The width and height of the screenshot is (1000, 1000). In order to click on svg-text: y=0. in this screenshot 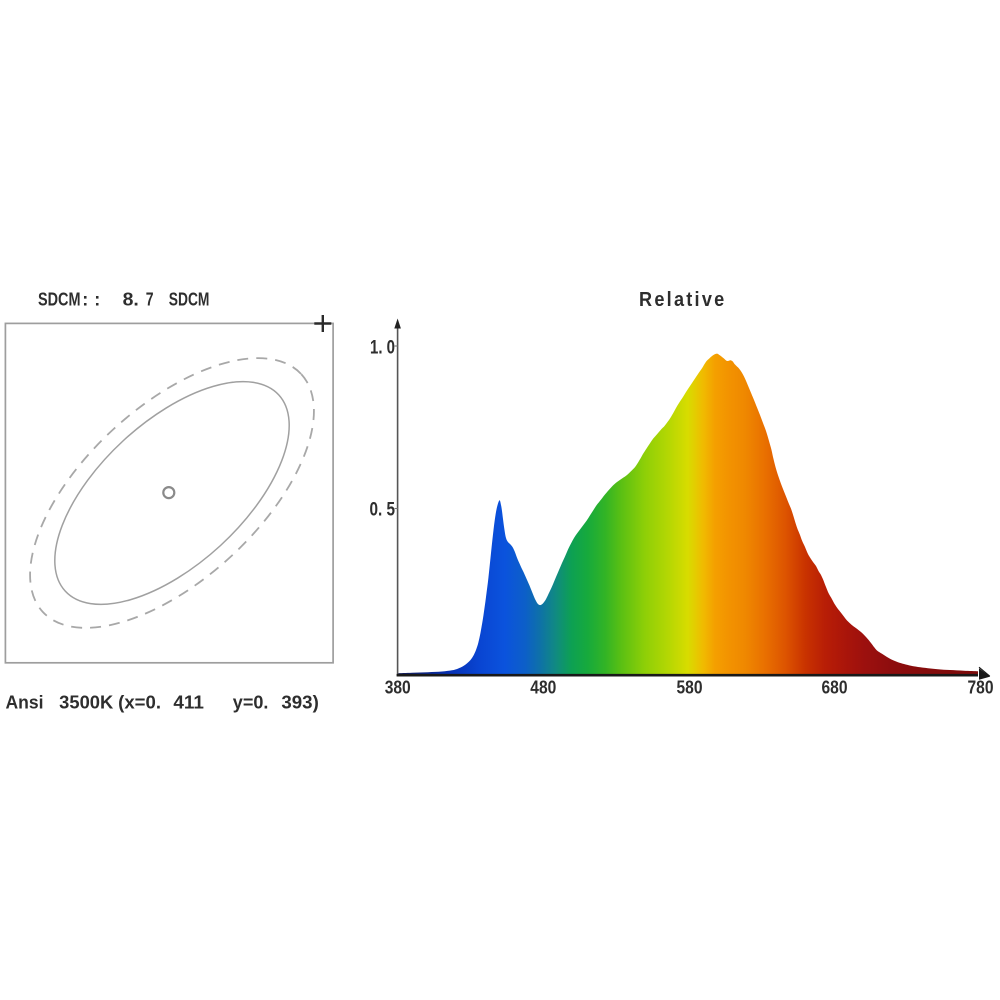, I will do `click(251, 703)`.